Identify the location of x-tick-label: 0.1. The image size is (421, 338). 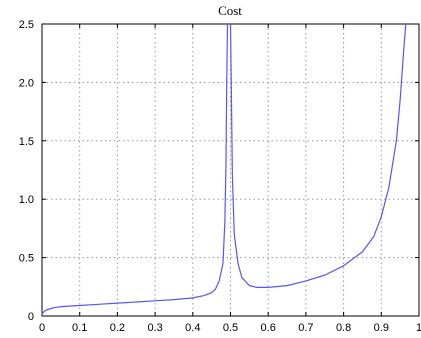
(79, 328).